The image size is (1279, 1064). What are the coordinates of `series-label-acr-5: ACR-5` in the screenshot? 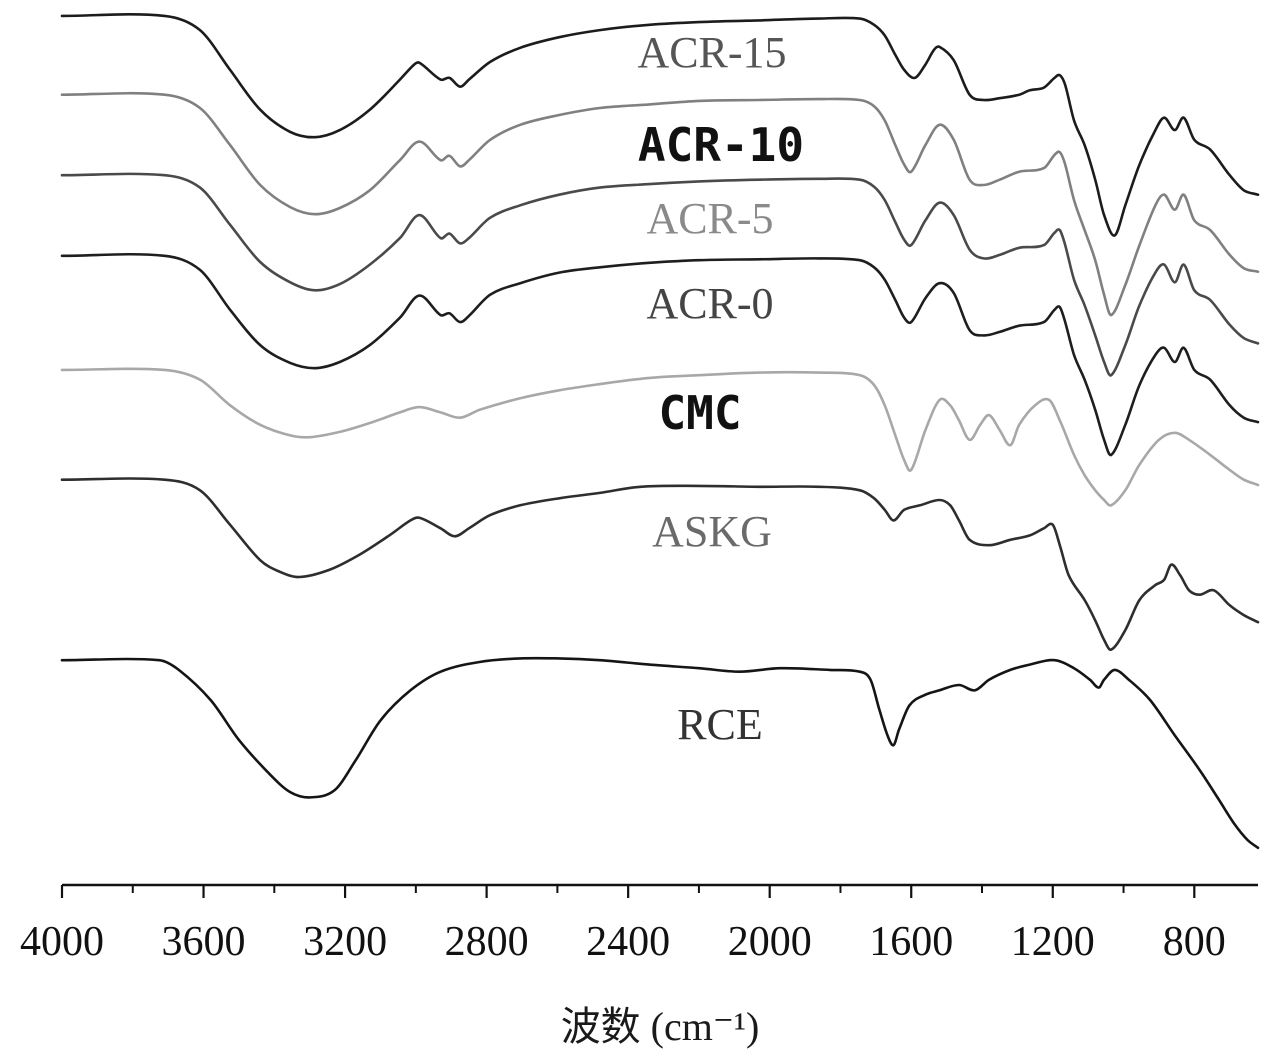 It's located at (709, 218).